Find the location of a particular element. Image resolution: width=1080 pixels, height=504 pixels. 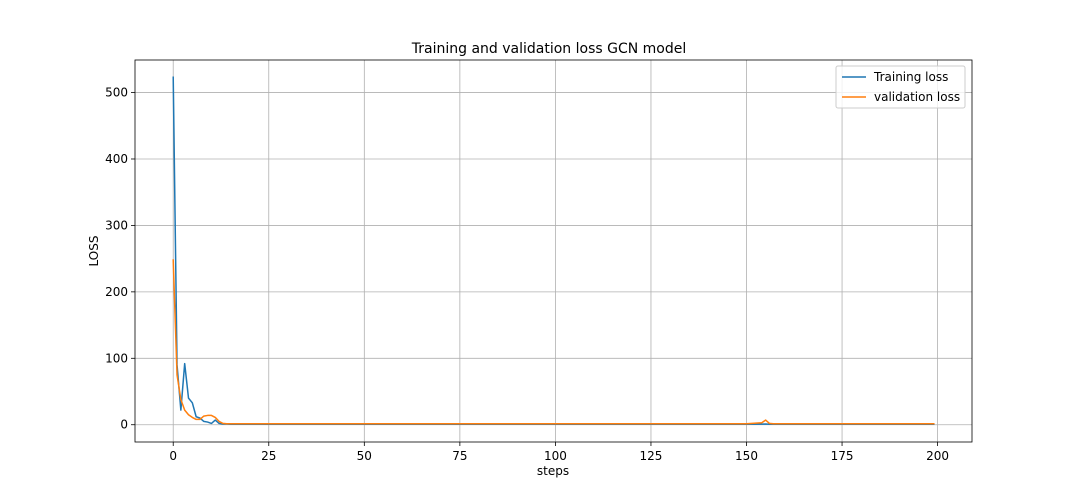

x-tick-label: 100 is located at coordinates (555, 456).